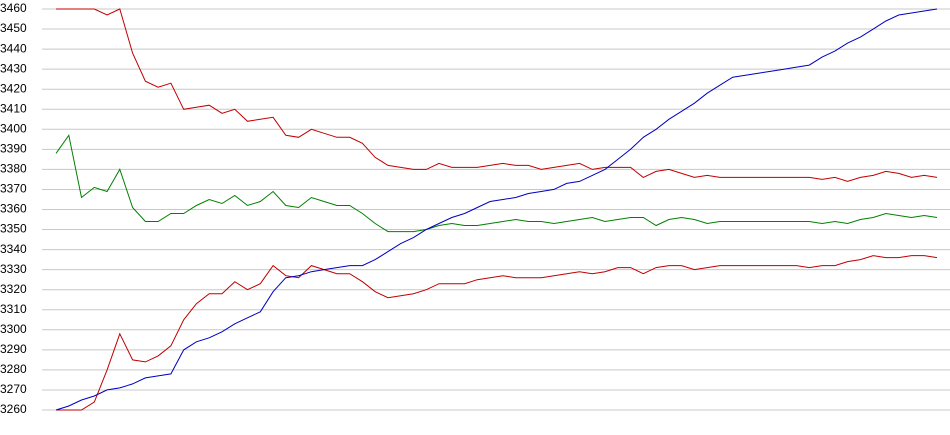  What do you see at coordinates (13, 8) in the screenshot?
I see `y-tick-label: 3460` at bounding box center [13, 8].